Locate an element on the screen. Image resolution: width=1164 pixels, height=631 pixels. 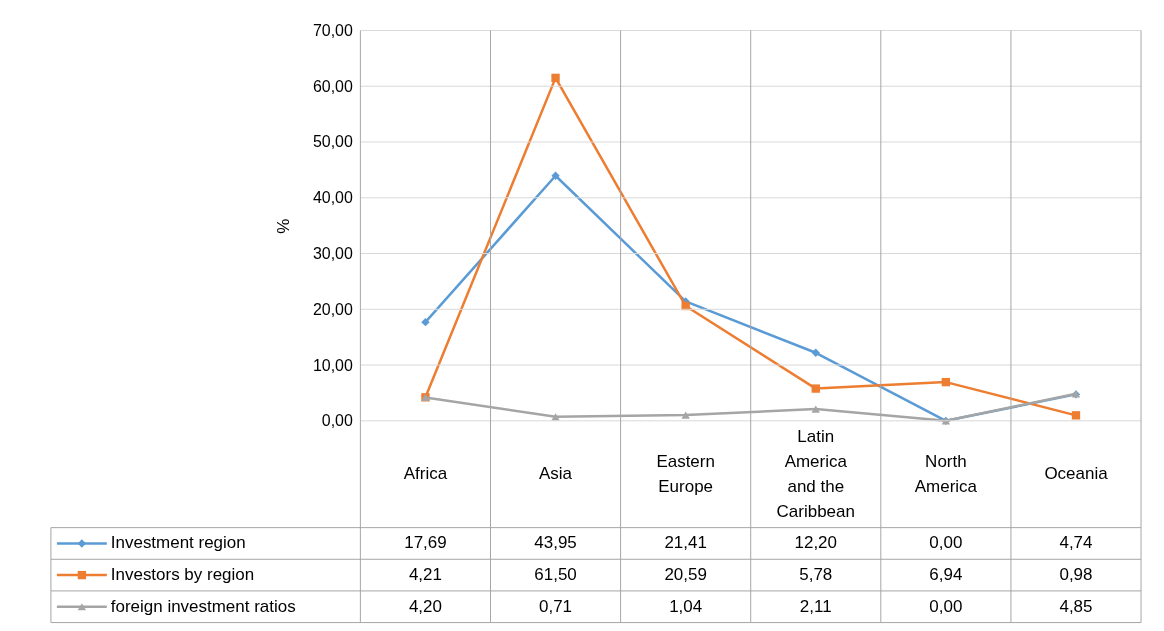
y-tick-label: 0,00 is located at coordinates (337, 421).